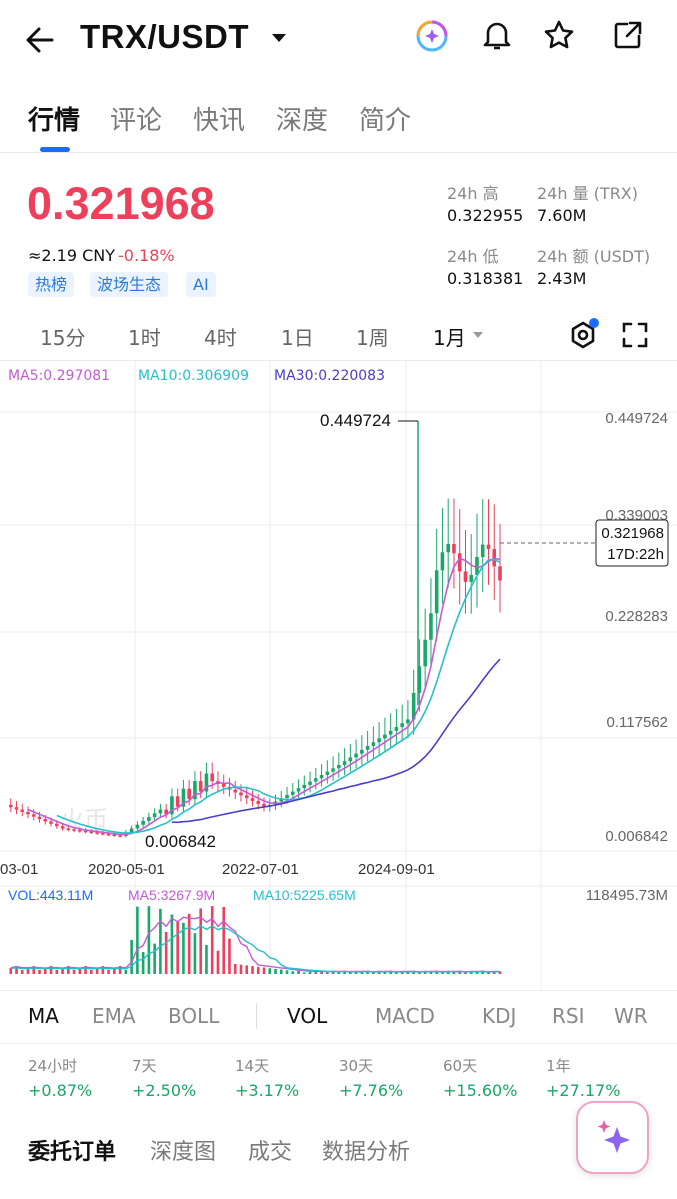 This screenshot has height=1199, width=677. I want to click on volume-bars, so click(255, 940).